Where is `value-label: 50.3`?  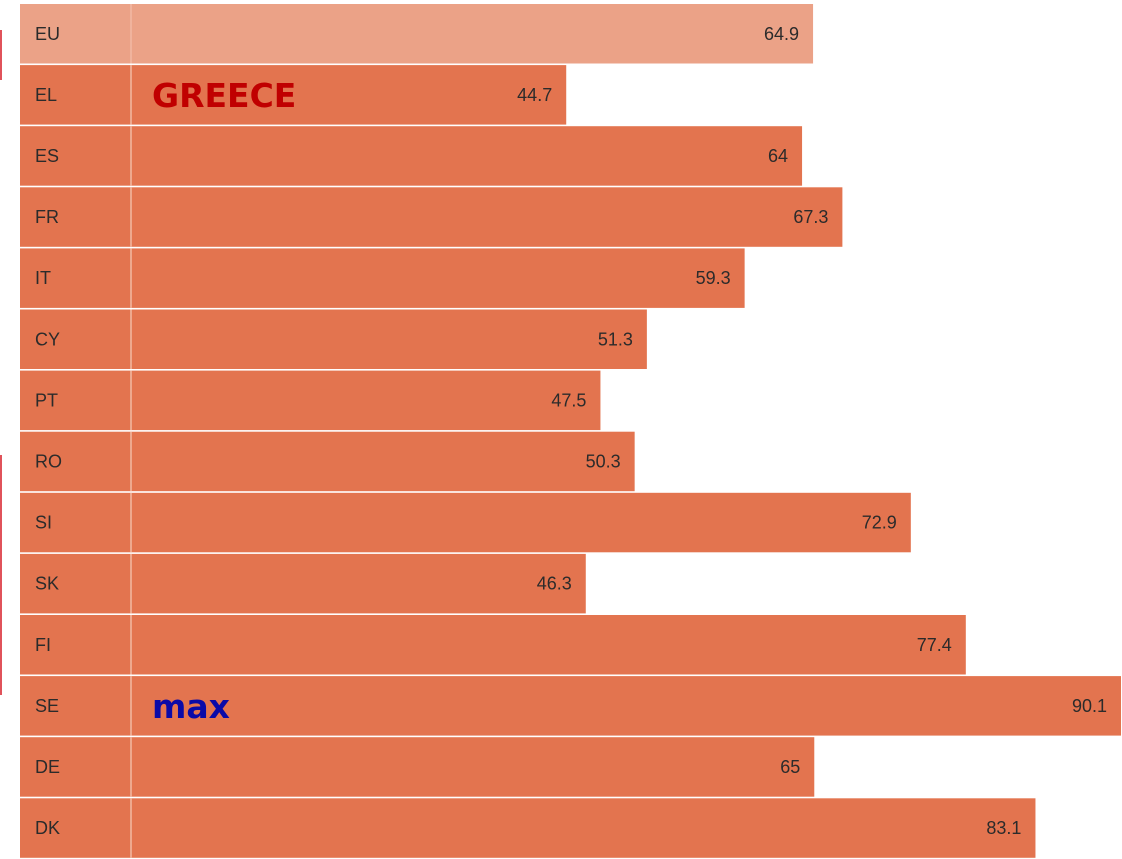 value-label: 50.3 is located at coordinates (603, 461).